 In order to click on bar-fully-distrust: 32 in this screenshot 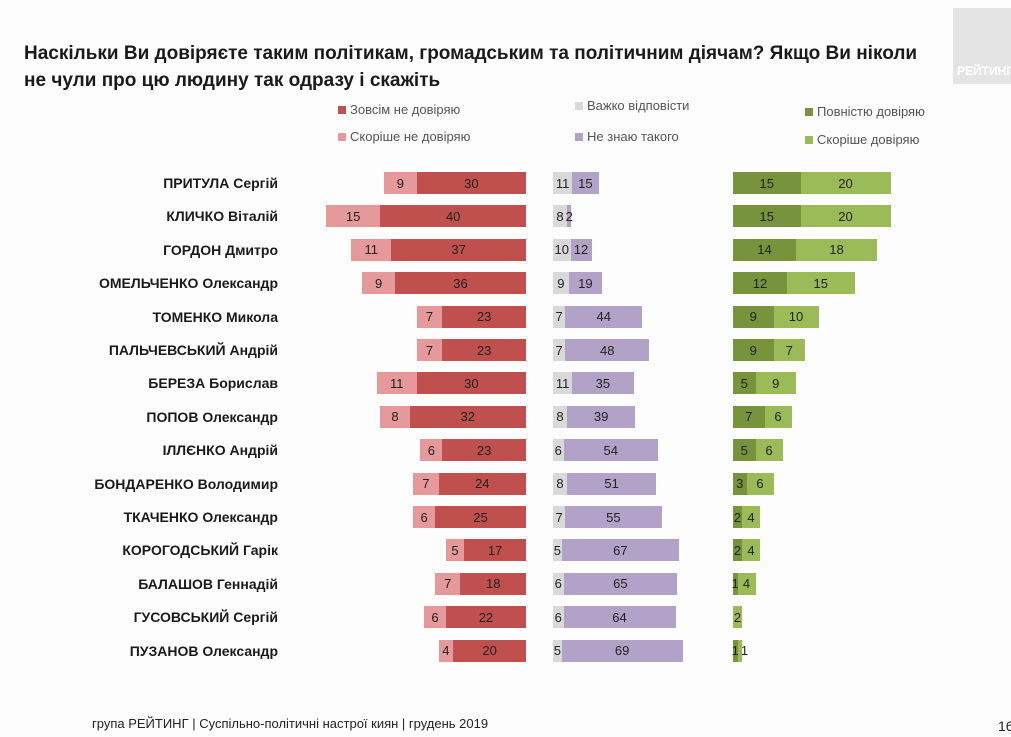, I will do `click(467, 416)`.